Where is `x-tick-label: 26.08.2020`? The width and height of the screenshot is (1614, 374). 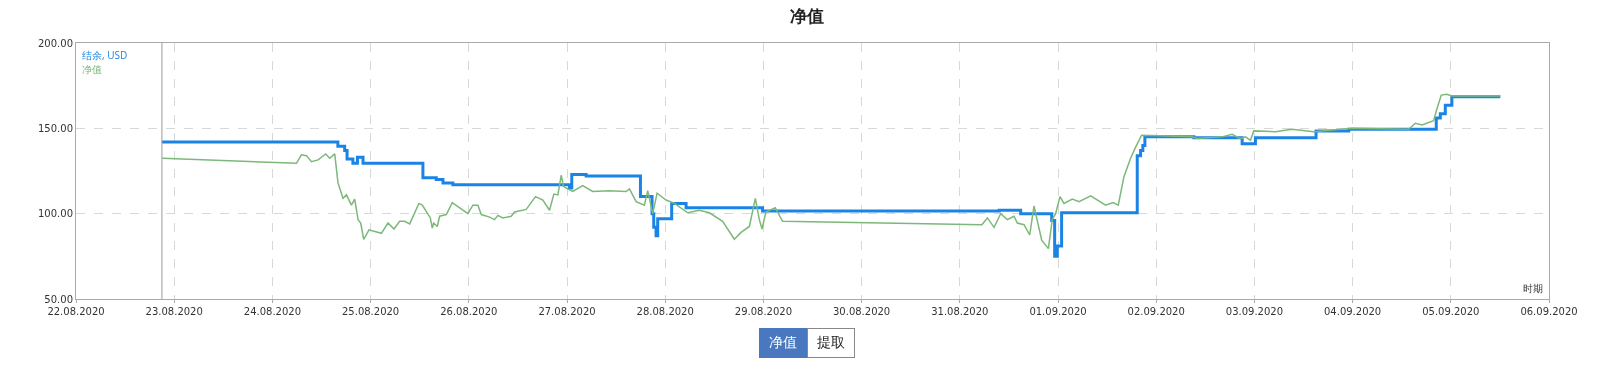 x-tick-label: 26.08.2020 is located at coordinates (469, 311).